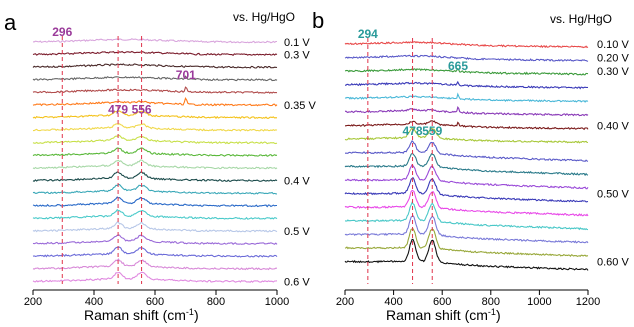 This screenshot has height=327, width=634. I want to click on panel-a-reference-label: vs. Hg/HgO, so click(264, 17).